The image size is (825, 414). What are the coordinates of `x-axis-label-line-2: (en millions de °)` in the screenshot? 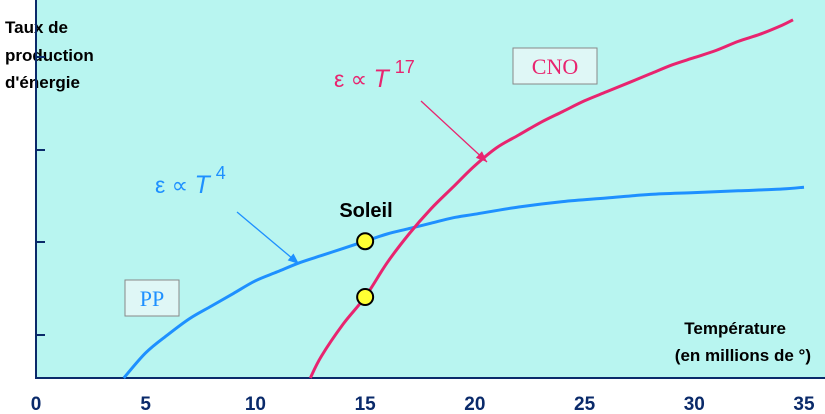 It's located at (743, 355).